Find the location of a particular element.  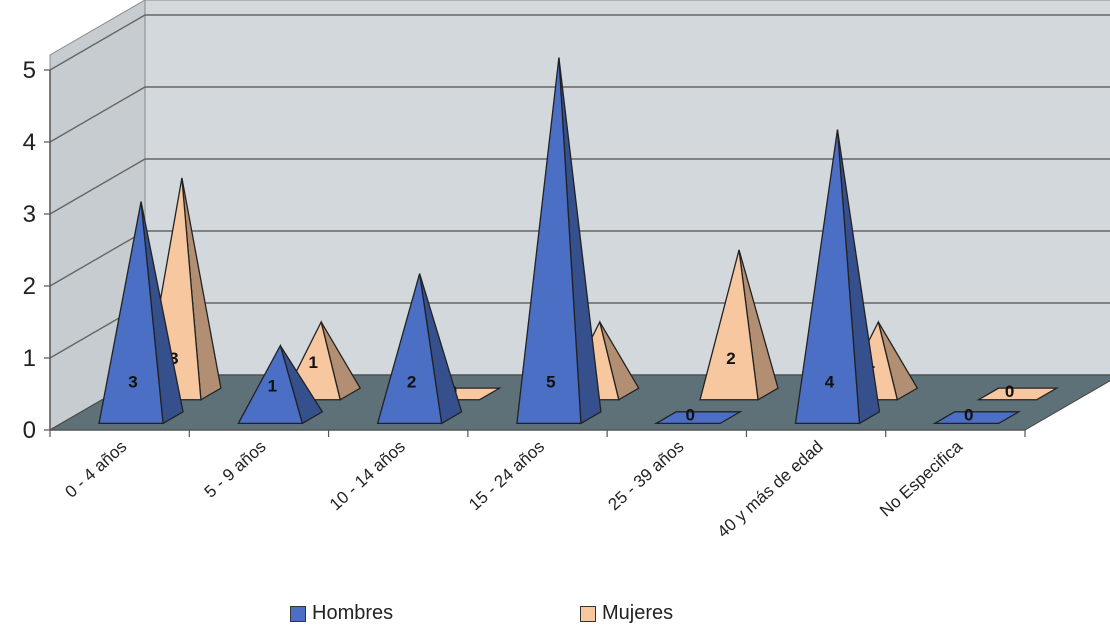

y-tick-label: 2 is located at coordinates (29, 286).